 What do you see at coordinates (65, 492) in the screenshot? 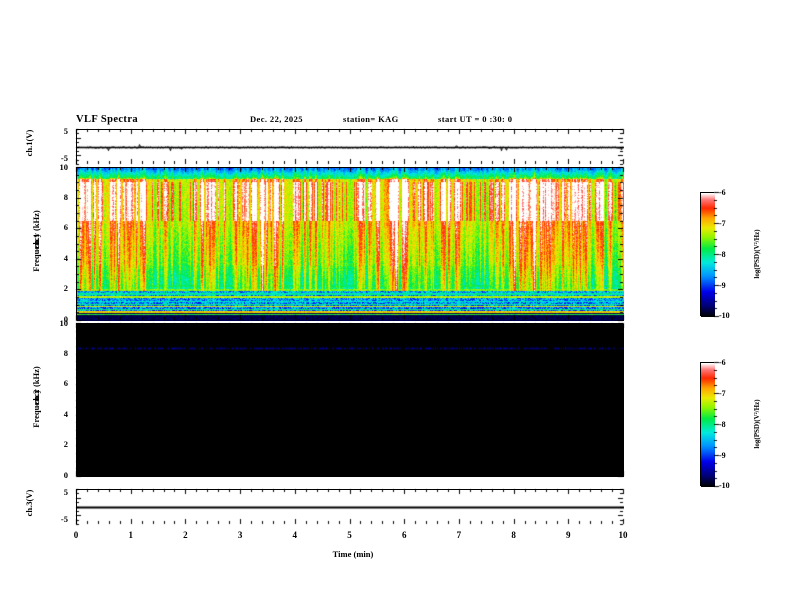
I see `ch3-ytick-pos5: 5` at bounding box center [65, 492].